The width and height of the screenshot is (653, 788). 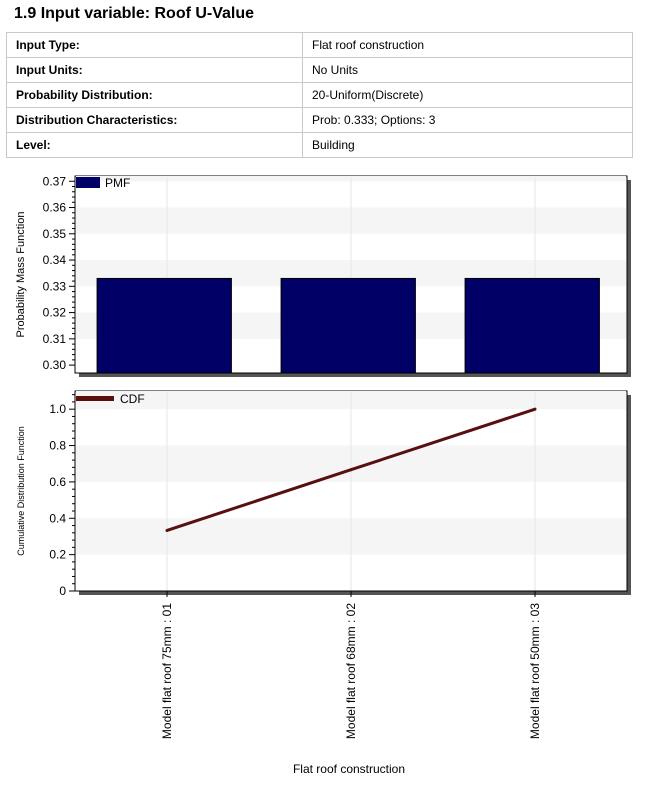 What do you see at coordinates (117, 183) in the screenshot?
I see `legend-label: PMF` at bounding box center [117, 183].